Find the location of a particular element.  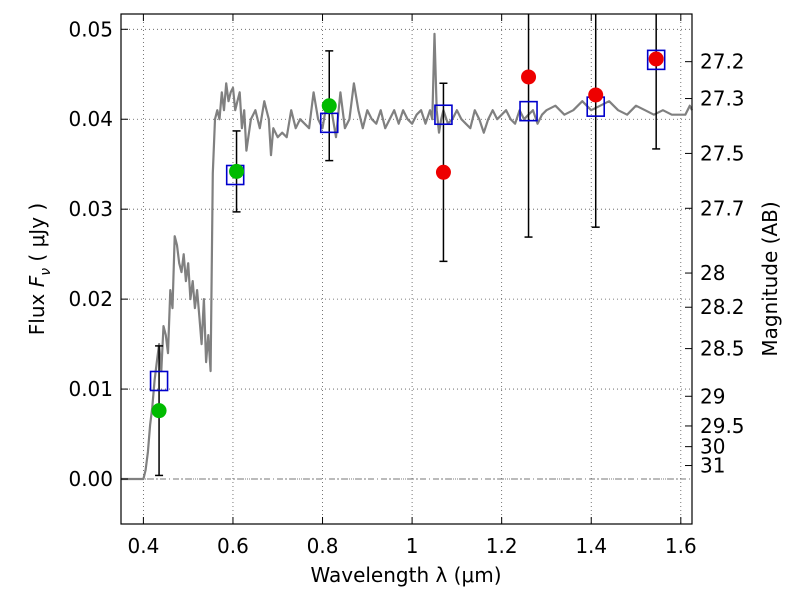

right-tick-label: 29 is located at coordinates (712, 396).